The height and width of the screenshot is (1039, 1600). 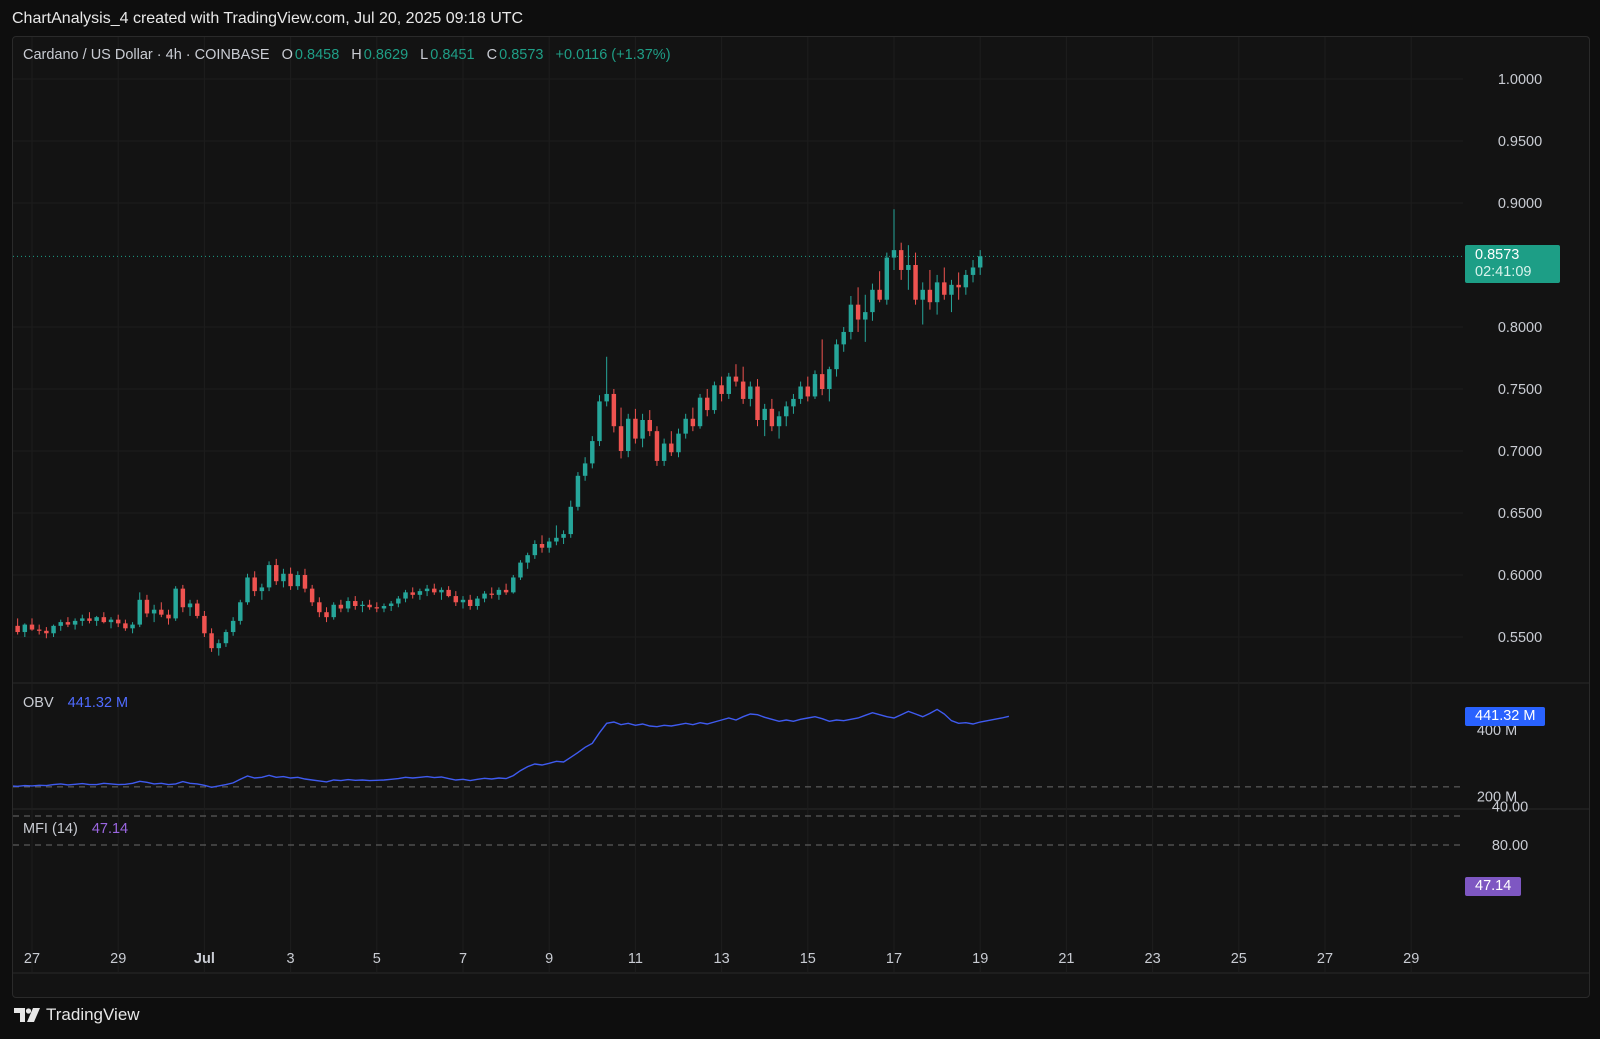 What do you see at coordinates (146, 55) in the screenshot?
I see `symbol-label: Cardano / US Dollar · 4h · COINBASE` at bounding box center [146, 55].